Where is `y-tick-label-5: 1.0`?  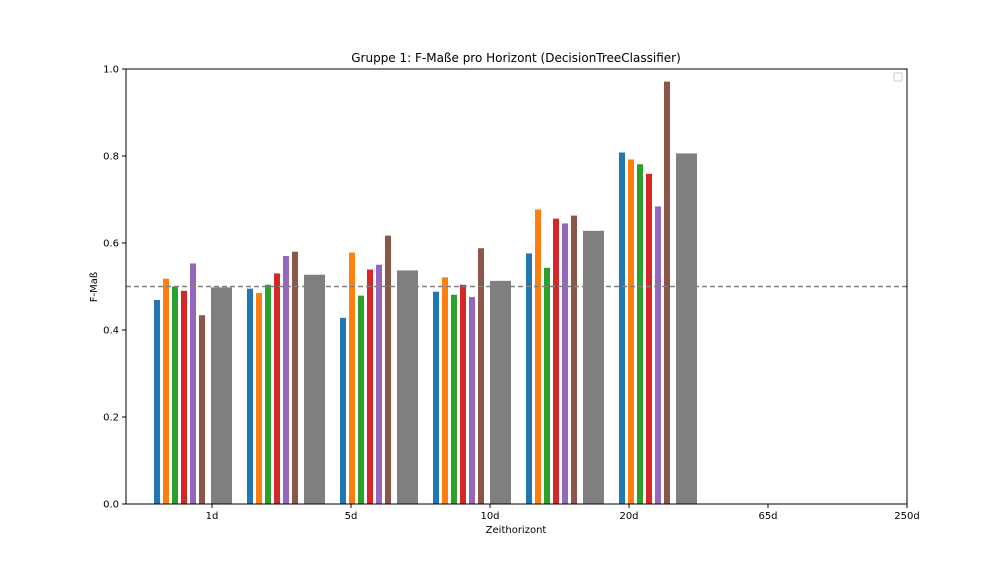 y-tick-label-5: 1.0 is located at coordinates (111, 70).